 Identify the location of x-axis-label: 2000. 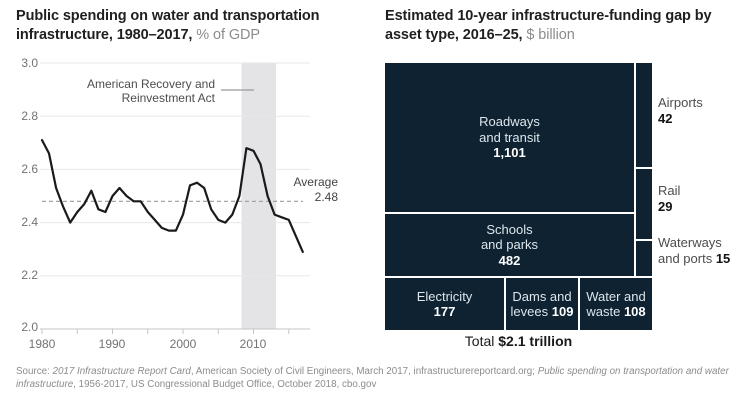
(183, 344).